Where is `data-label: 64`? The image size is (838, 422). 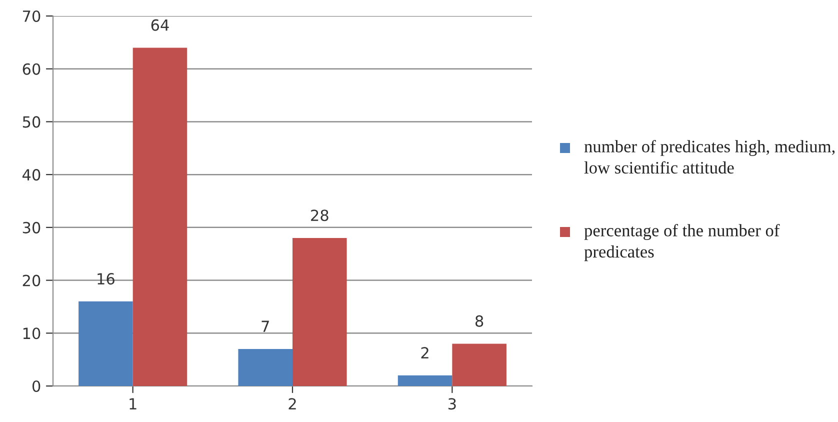 data-label: 64 is located at coordinates (160, 25).